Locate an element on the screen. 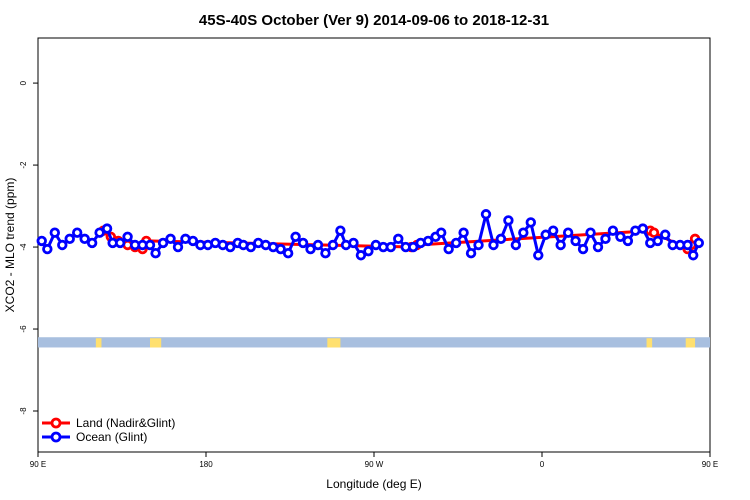 This screenshot has width=750, height=500. series-layer is located at coordinates (370, 235).